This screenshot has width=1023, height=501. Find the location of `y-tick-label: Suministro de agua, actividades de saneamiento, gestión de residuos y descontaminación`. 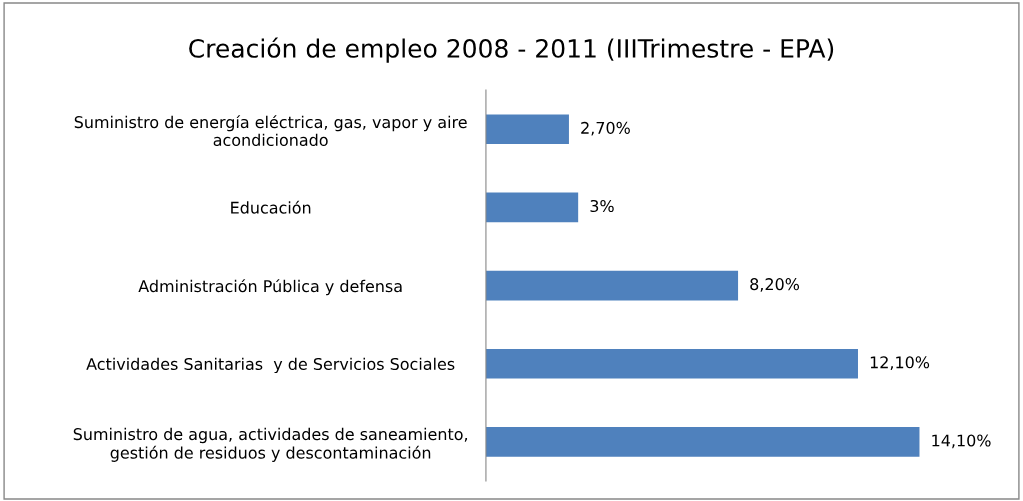

y-tick-label: Suministro de agua, actividades de saneamiento, gestión de residuos y descontaminación is located at coordinates (270, 444).